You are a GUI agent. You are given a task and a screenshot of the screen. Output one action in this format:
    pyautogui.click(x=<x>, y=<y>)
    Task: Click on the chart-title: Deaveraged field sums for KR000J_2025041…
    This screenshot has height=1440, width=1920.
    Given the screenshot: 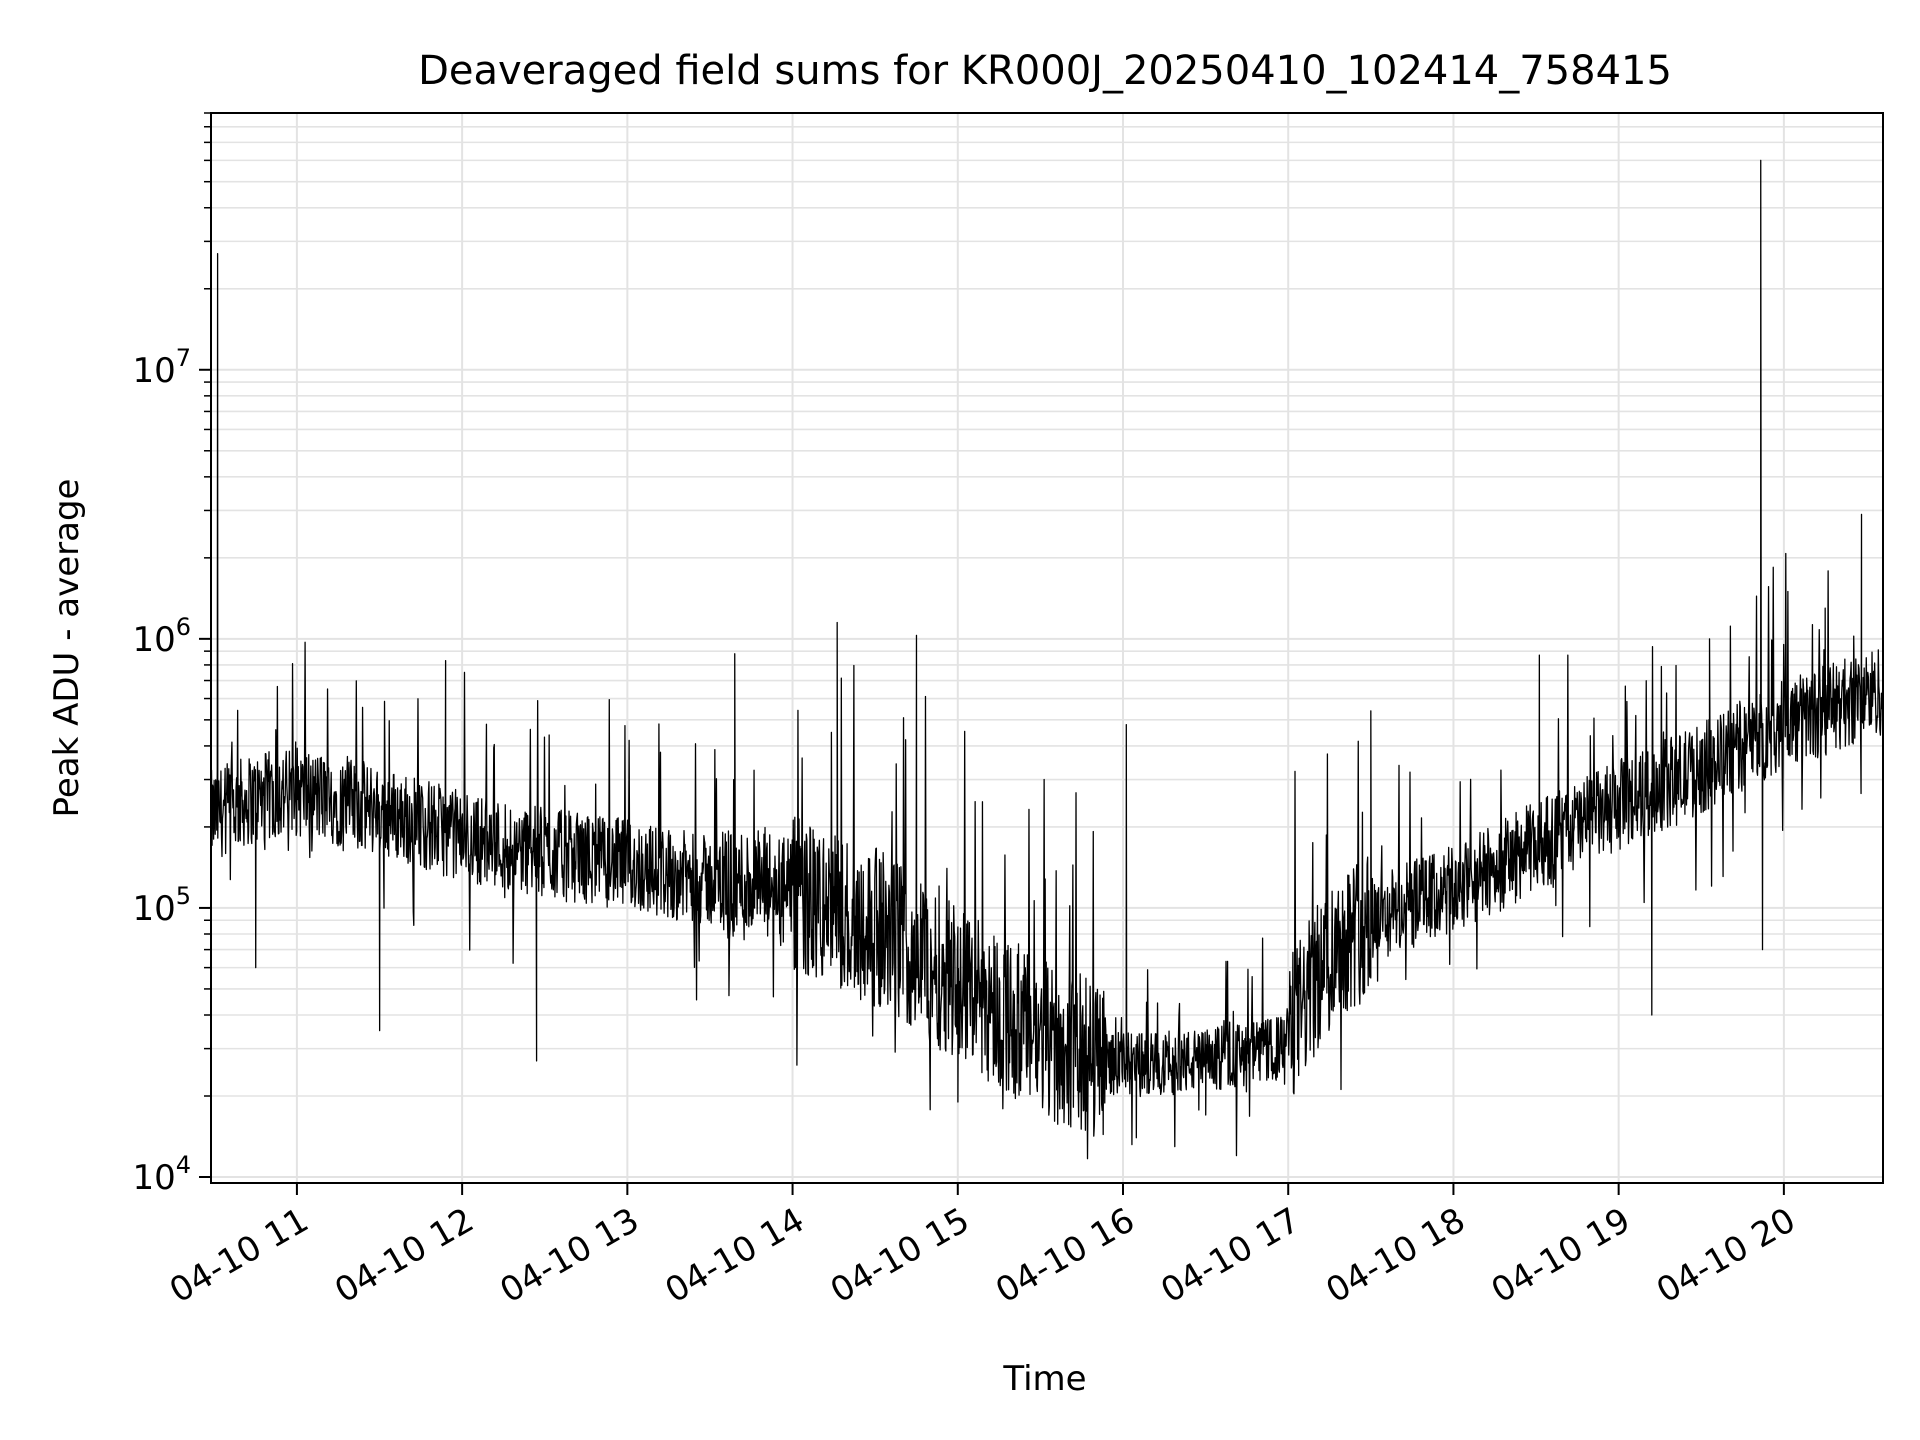 What is the action you would take?
    pyautogui.click(x=1045, y=71)
    